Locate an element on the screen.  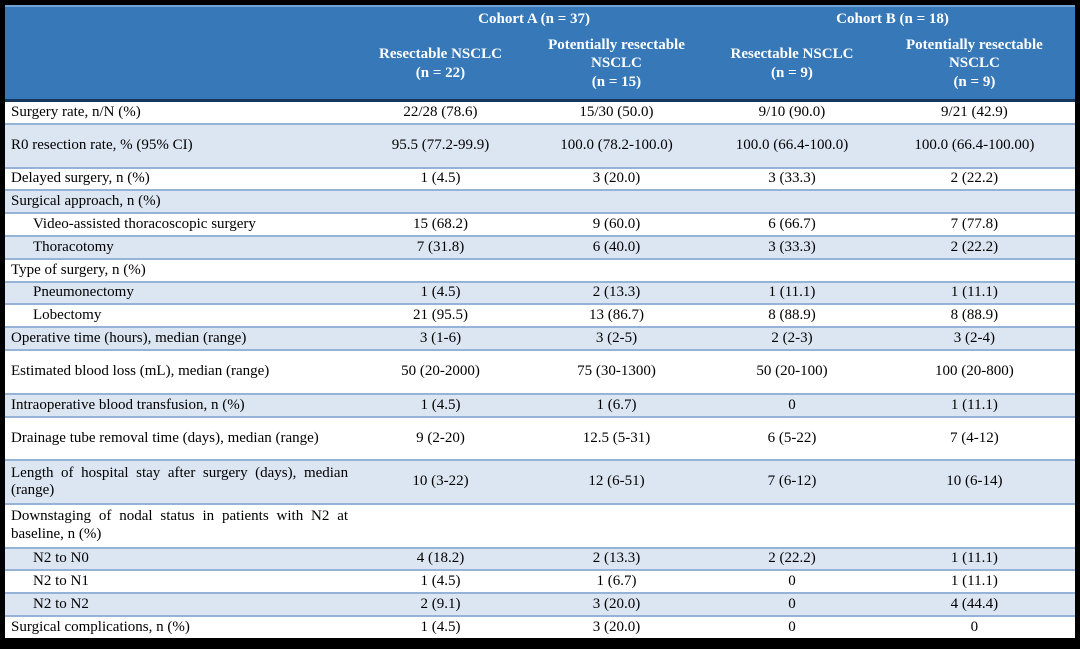
column-header-resectable-b: Resectable NSCLC (n = 9) is located at coordinates (792, 63).